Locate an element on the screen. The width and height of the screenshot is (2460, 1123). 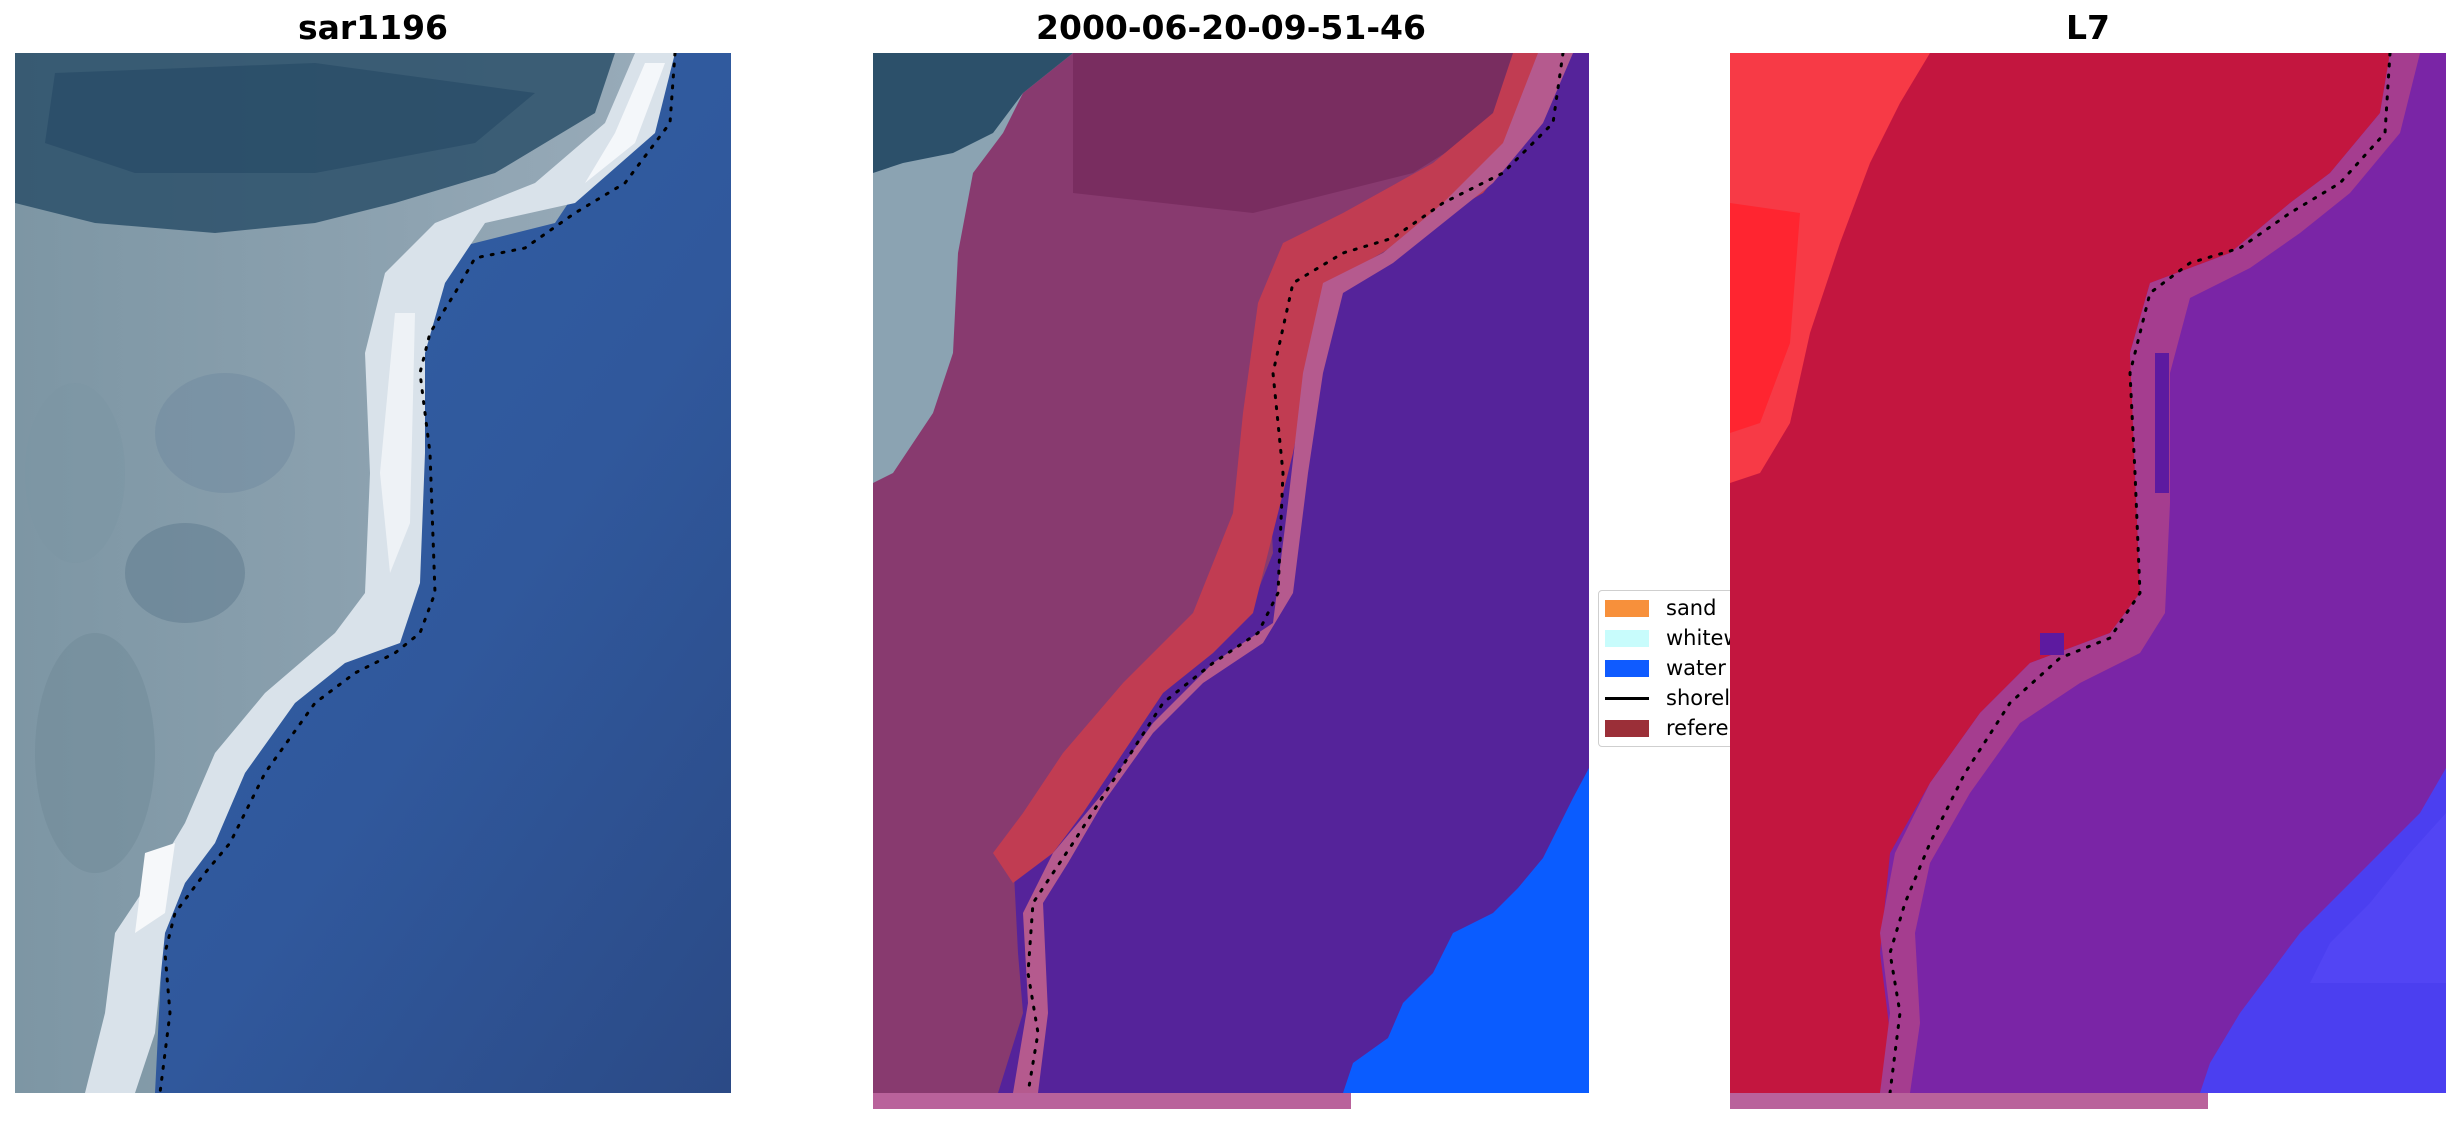
legend-swatch-reference is located at coordinates (1627, 728).